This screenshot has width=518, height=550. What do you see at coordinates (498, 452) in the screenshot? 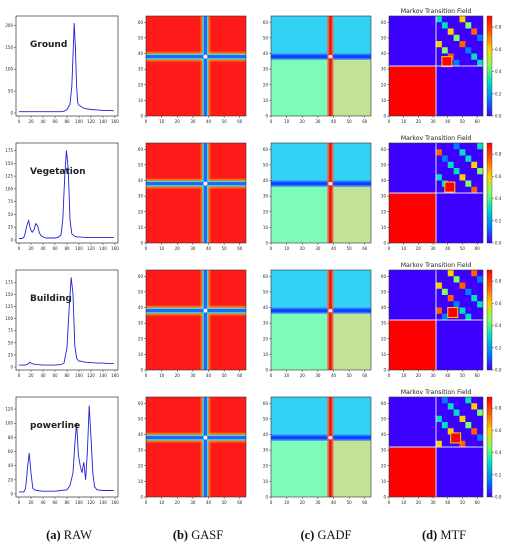
I see `mtf-colorbar-tick-label: 0.4` at bounding box center [498, 452].